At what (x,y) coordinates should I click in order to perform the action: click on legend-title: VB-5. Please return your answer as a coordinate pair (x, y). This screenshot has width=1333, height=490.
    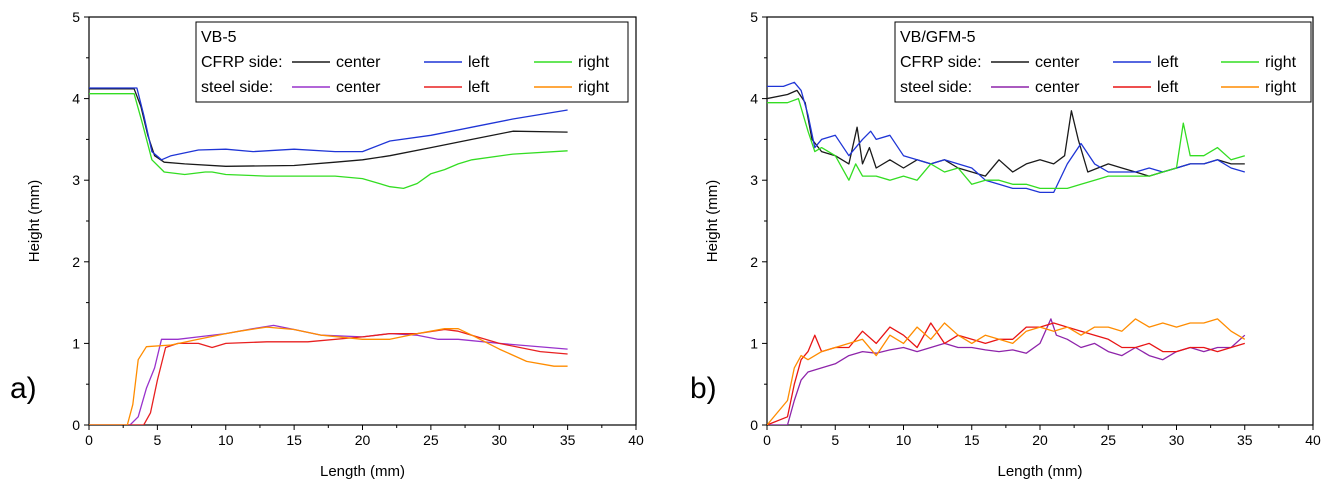
    Looking at the image, I should click on (219, 37).